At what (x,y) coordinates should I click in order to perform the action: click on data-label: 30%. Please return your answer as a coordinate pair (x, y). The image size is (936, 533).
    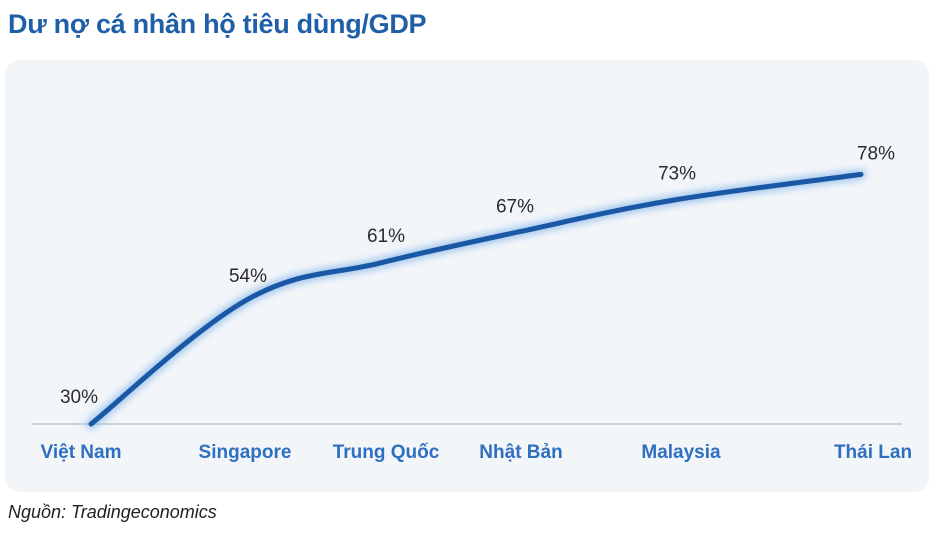
    Looking at the image, I should click on (79, 397).